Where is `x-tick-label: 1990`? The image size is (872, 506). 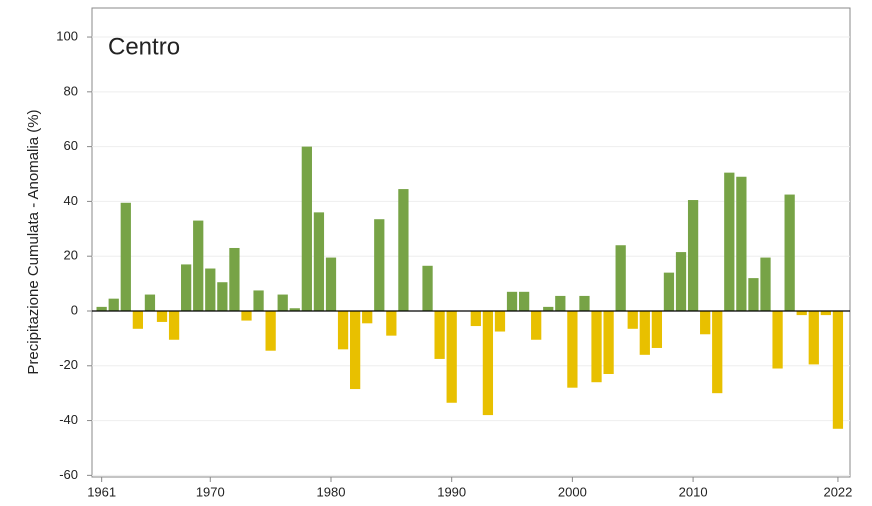 x-tick-label: 1990 is located at coordinates (451, 491).